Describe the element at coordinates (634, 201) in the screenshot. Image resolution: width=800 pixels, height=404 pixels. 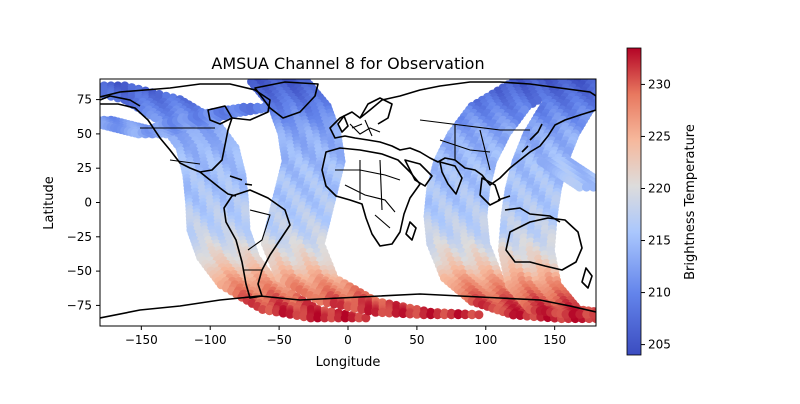
I see `colorbar` at that location.